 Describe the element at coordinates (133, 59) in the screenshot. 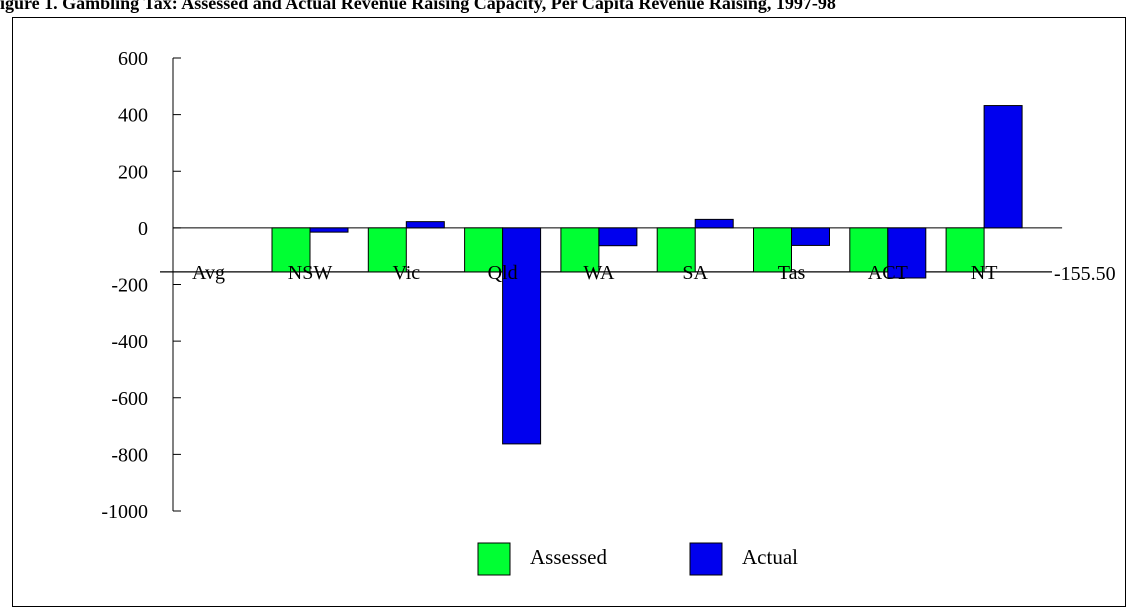

I see `y-tick-label: 600` at that location.